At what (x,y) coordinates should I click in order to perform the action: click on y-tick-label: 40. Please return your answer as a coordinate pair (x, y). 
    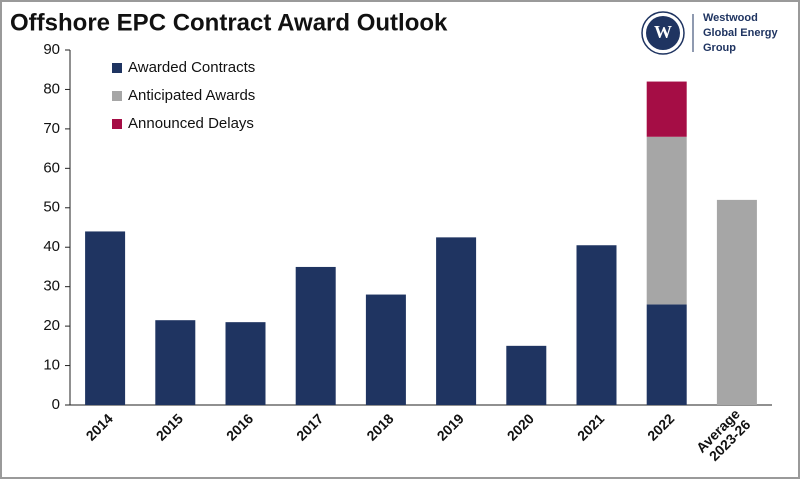
    Looking at the image, I should click on (51, 246).